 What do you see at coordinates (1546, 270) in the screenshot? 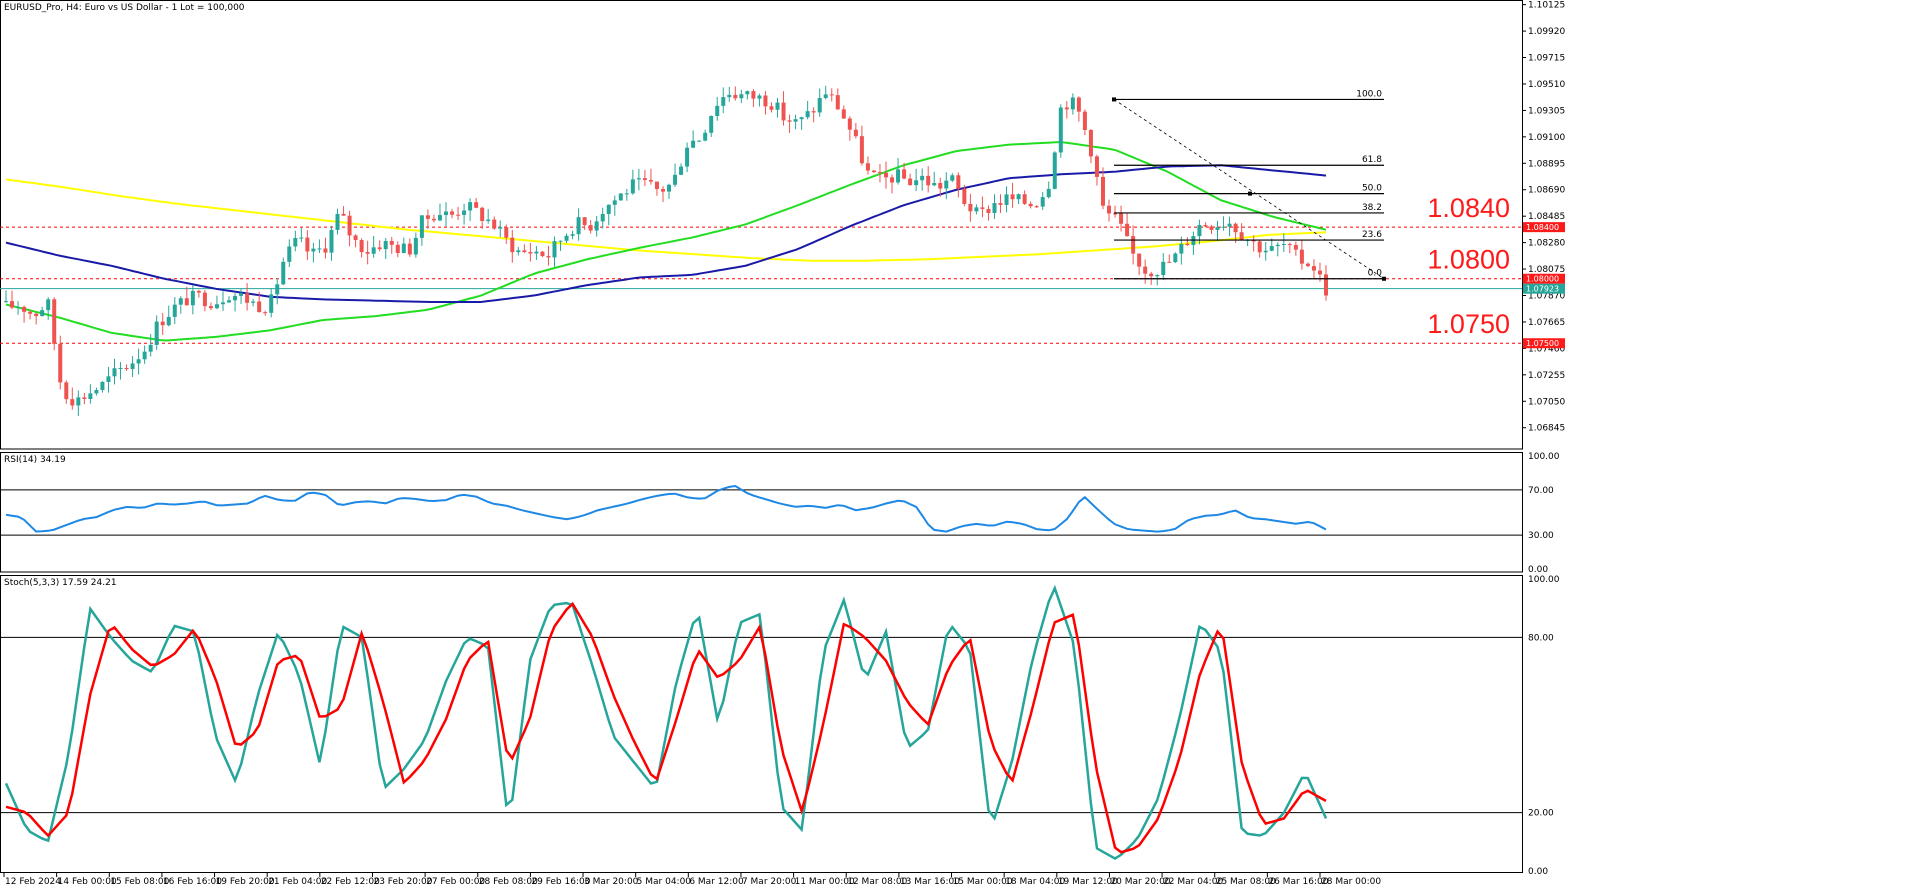
I see `price-tick-label: 1.08075` at bounding box center [1546, 270].